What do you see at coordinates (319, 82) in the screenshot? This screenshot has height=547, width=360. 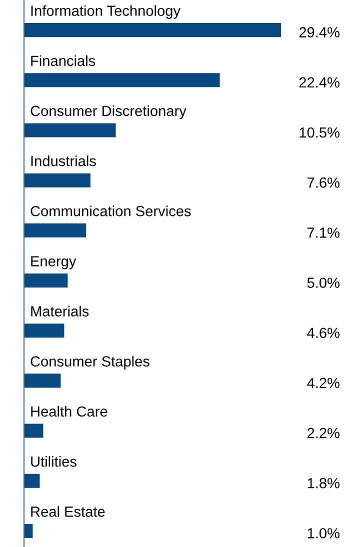 I see `data-label: 22.4%` at bounding box center [319, 82].